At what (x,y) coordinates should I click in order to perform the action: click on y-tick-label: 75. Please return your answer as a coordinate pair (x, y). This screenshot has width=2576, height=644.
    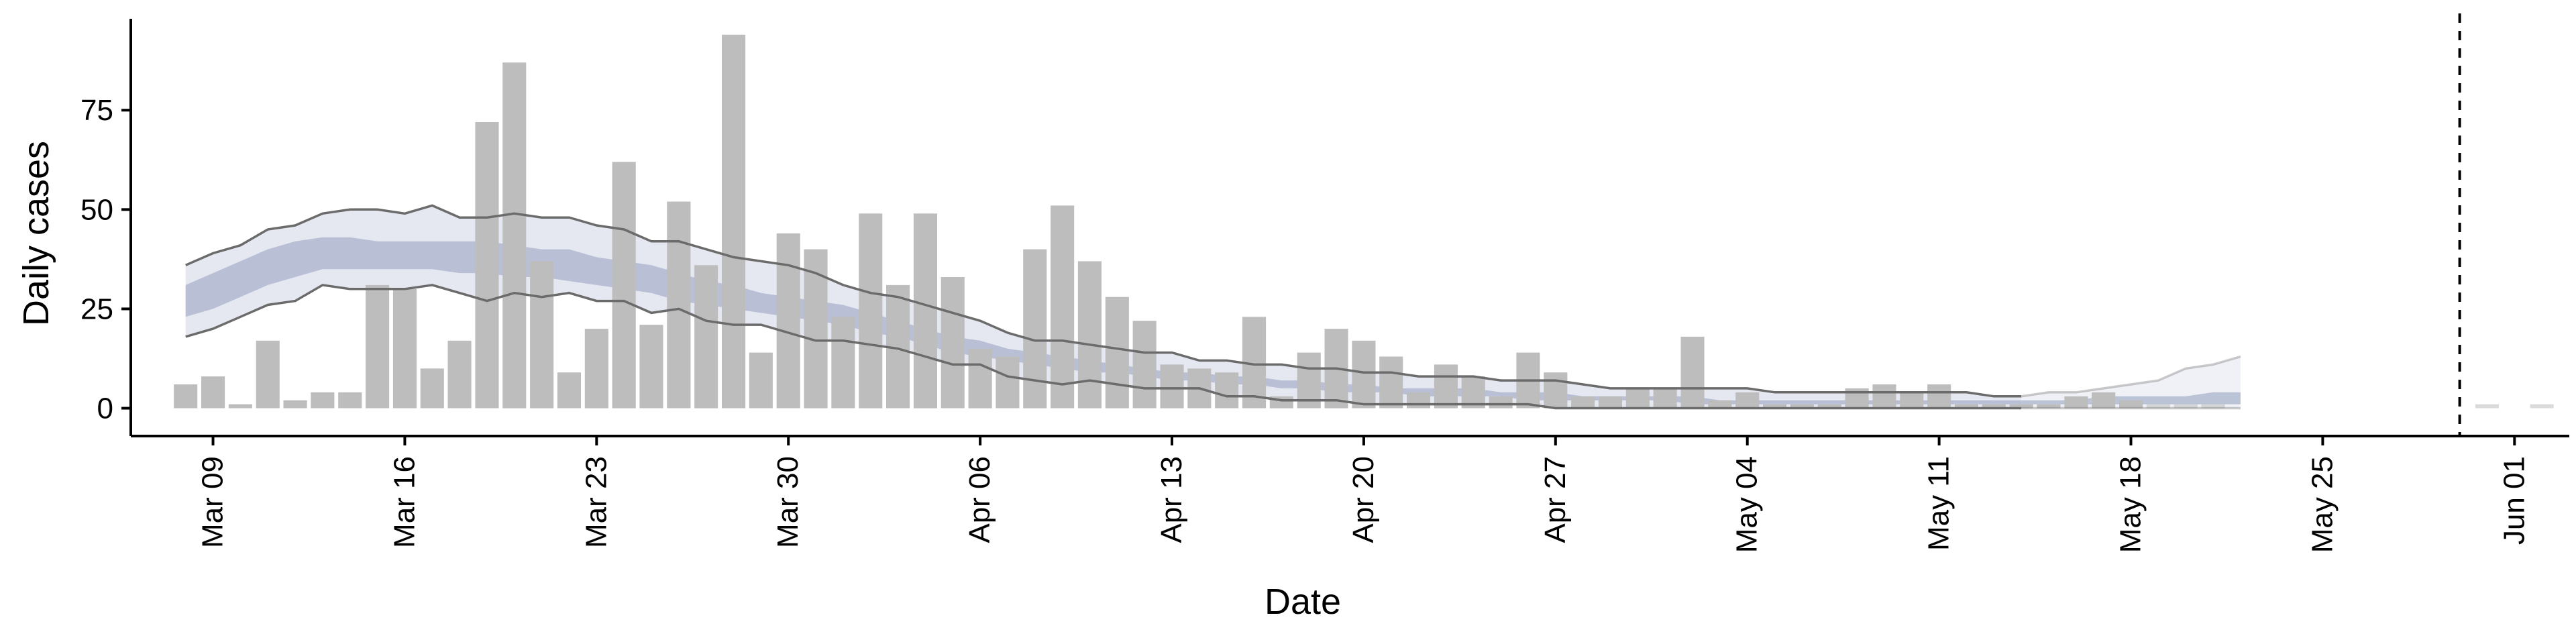
    Looking at the image, I should click on (96, 110).